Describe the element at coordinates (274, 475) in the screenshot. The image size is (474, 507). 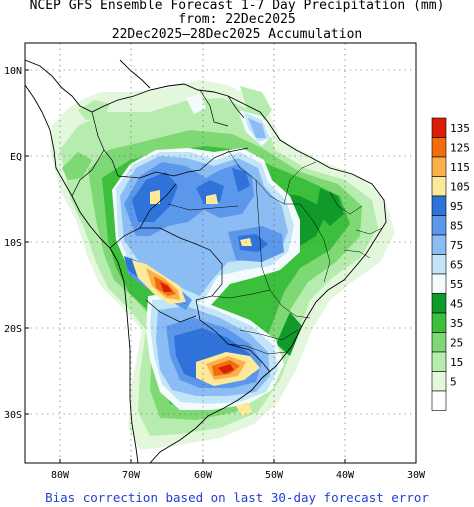
I see `lon-label-50w: 50W` at that location.